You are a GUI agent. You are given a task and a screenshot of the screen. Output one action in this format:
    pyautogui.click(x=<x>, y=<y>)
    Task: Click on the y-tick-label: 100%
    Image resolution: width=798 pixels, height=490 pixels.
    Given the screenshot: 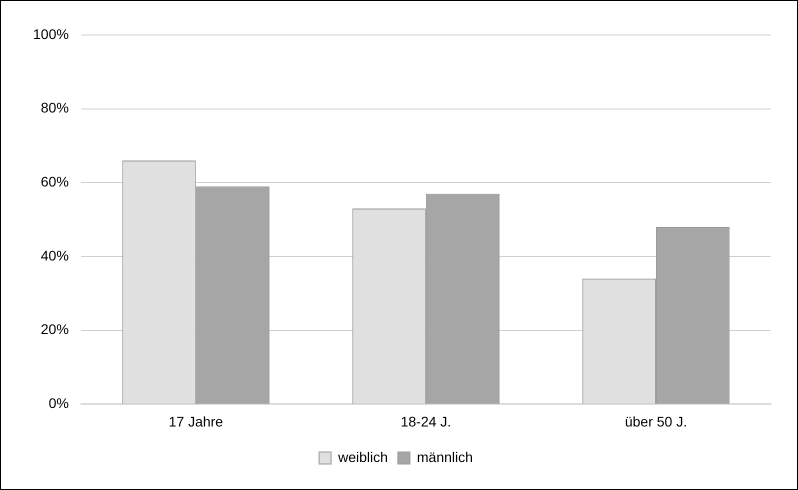 What is the action you would take?
    pyautogui.click(x=50, y=34)
    